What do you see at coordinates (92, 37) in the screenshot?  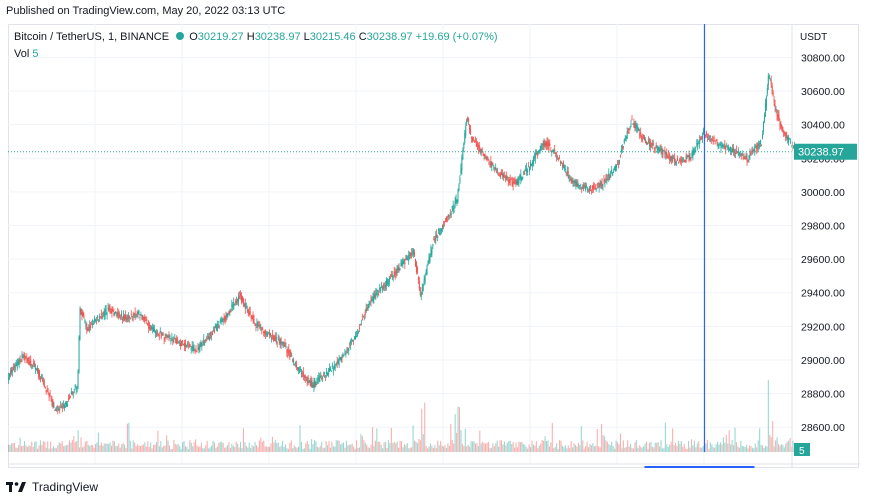 I see `symbol-name: Bitcoin / TetherUS, 1, BINANCE` at bounding box center [92, 37].